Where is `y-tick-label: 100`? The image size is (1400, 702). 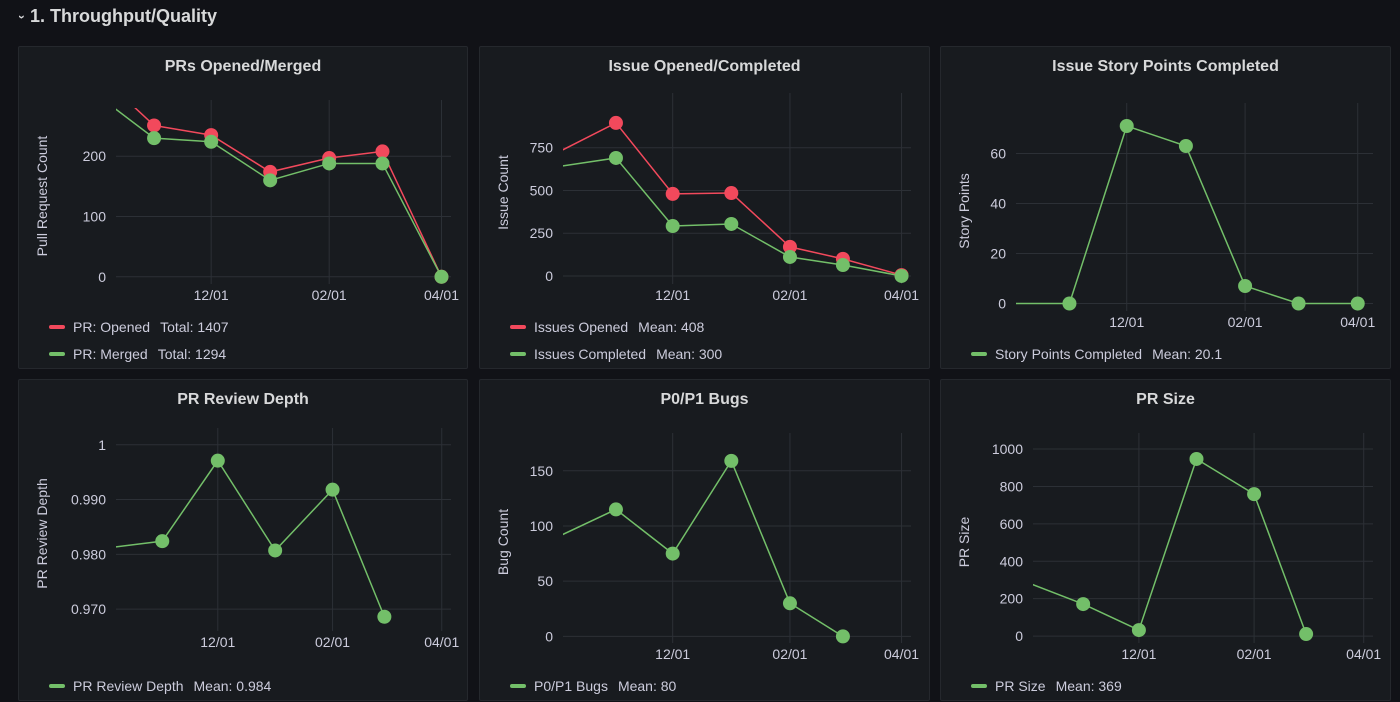
y-tick-label: 100 is located at coordinates (95, 216).